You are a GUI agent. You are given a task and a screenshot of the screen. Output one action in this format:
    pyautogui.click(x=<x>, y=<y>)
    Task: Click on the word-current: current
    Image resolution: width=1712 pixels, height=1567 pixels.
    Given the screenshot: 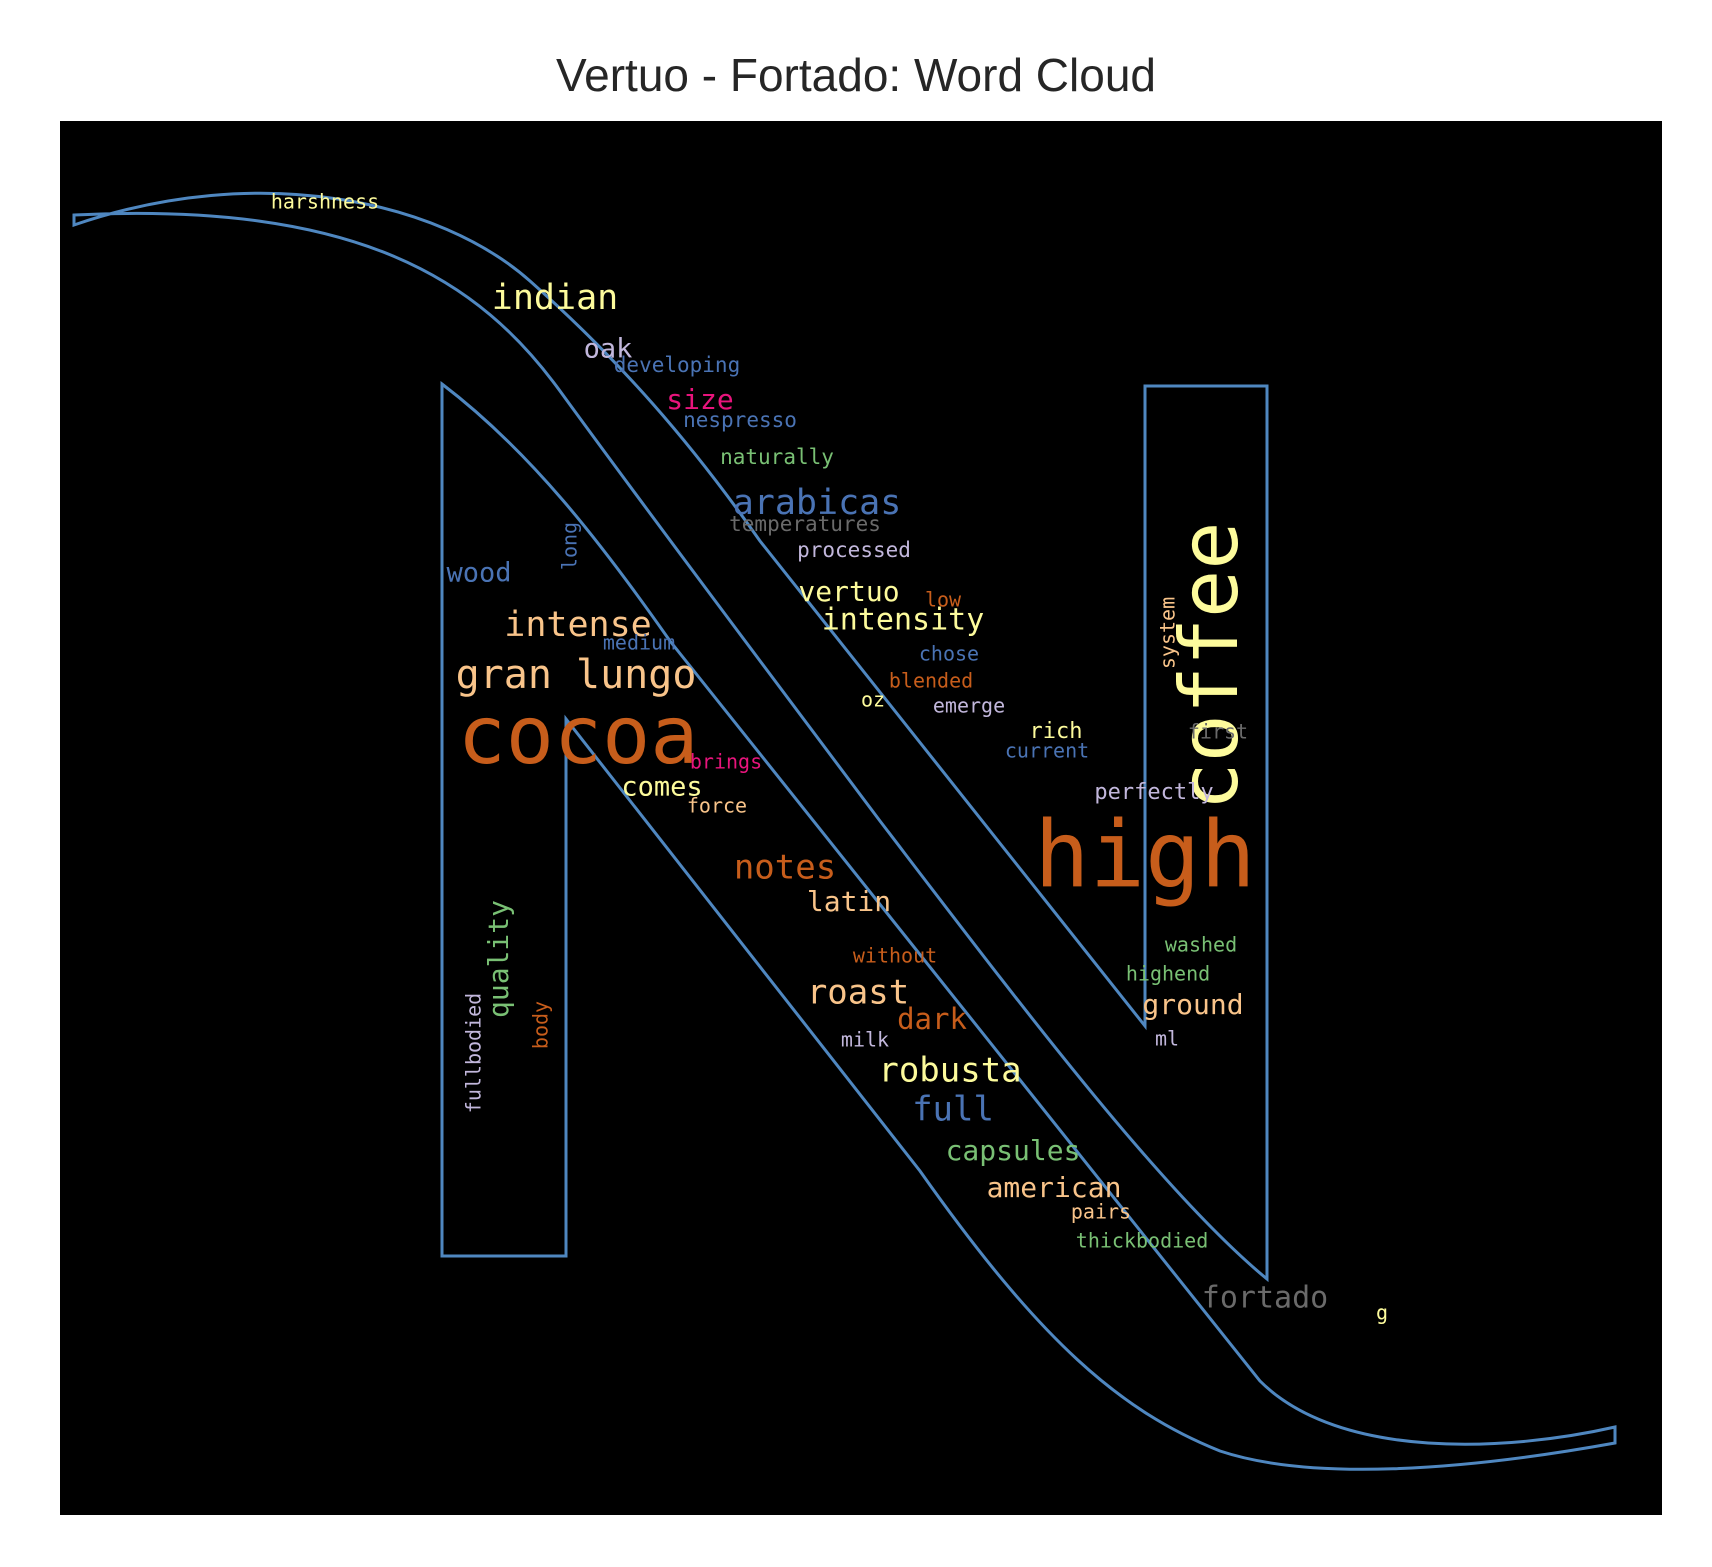 What is the action you would take?
    pyautogui.click(x=1047, y=751)
    